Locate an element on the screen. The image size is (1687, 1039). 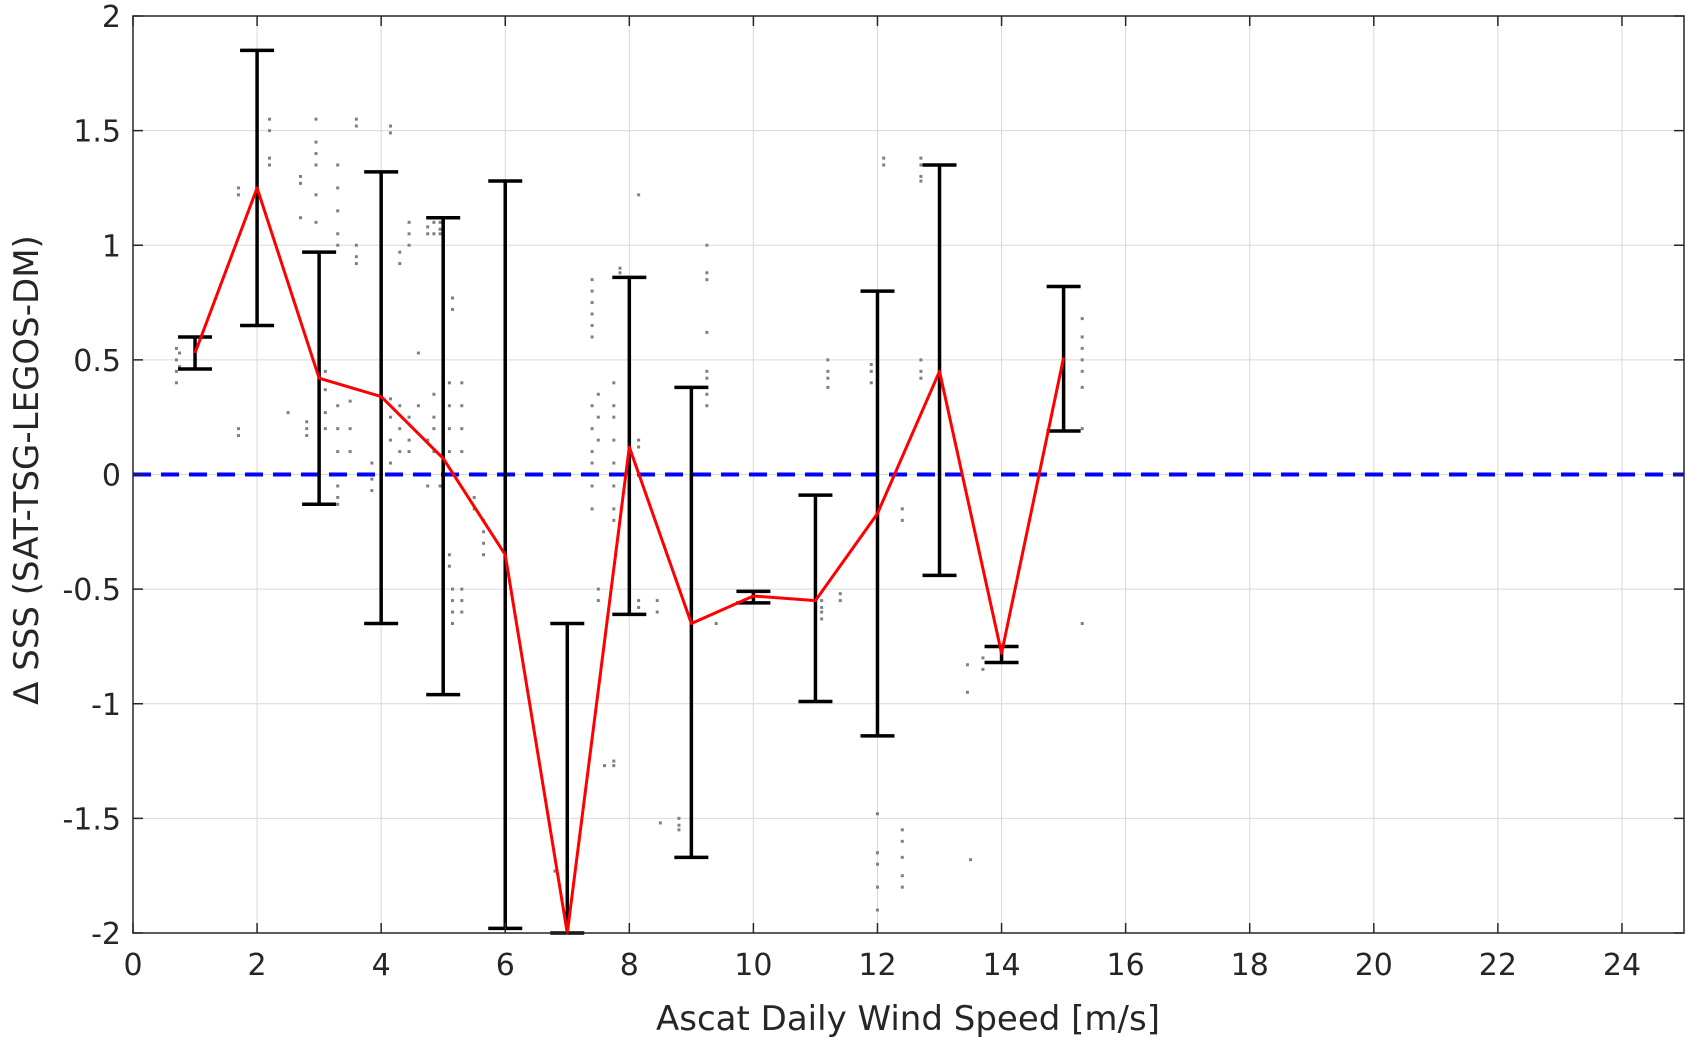
x-tick-label: 18 is located at coordinates (1250, 965).